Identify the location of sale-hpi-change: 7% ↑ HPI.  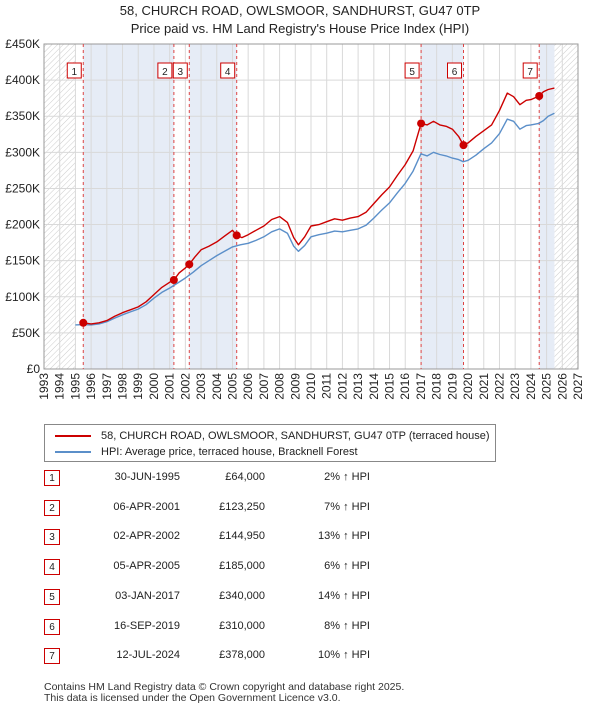
(347, 506).